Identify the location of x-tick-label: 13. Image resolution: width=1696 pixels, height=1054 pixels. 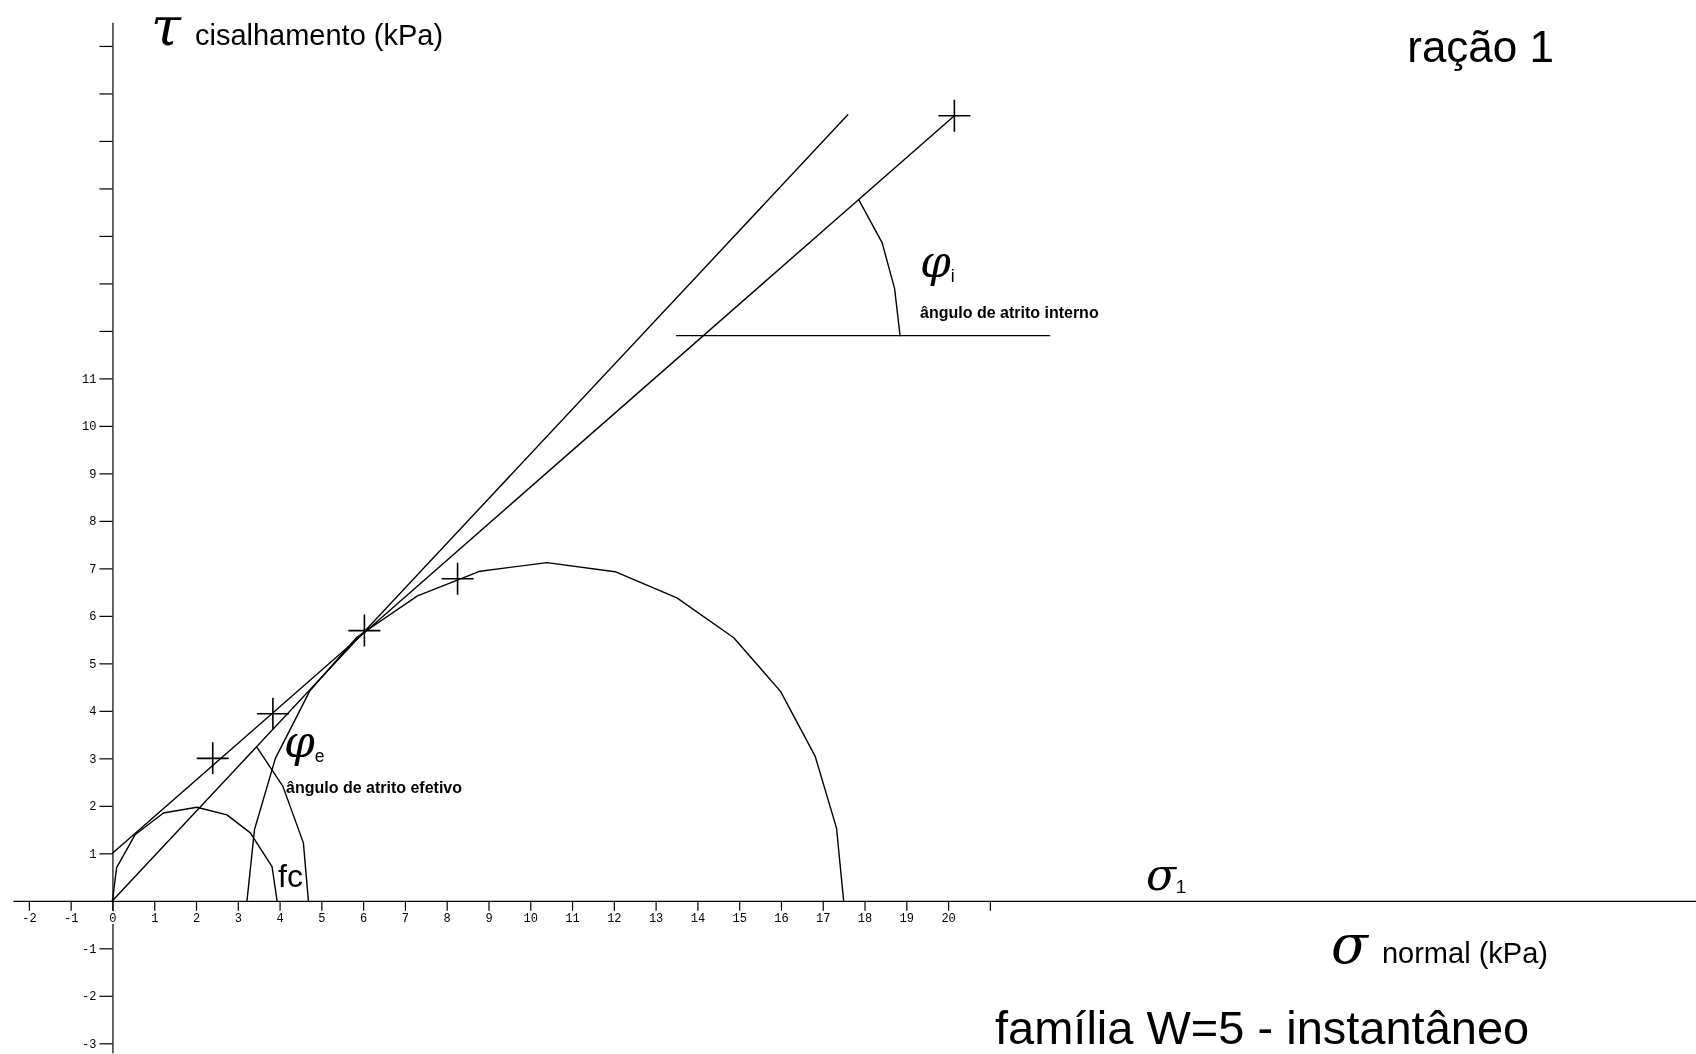
(656, 919).